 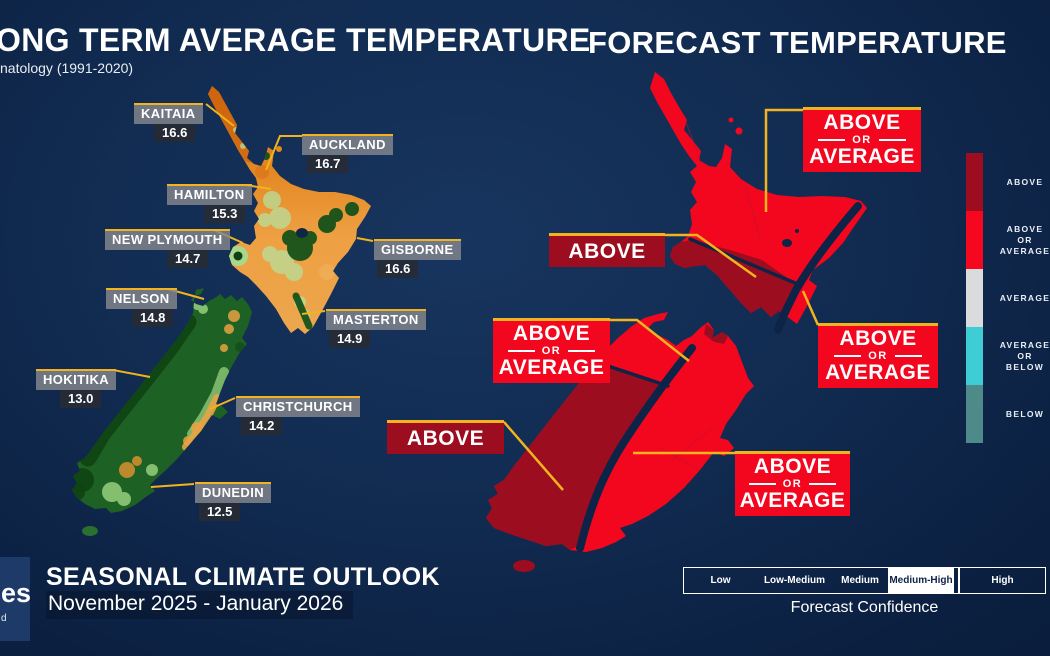 I want to click on stewart-island-forecast, so click(x=524, y=566).